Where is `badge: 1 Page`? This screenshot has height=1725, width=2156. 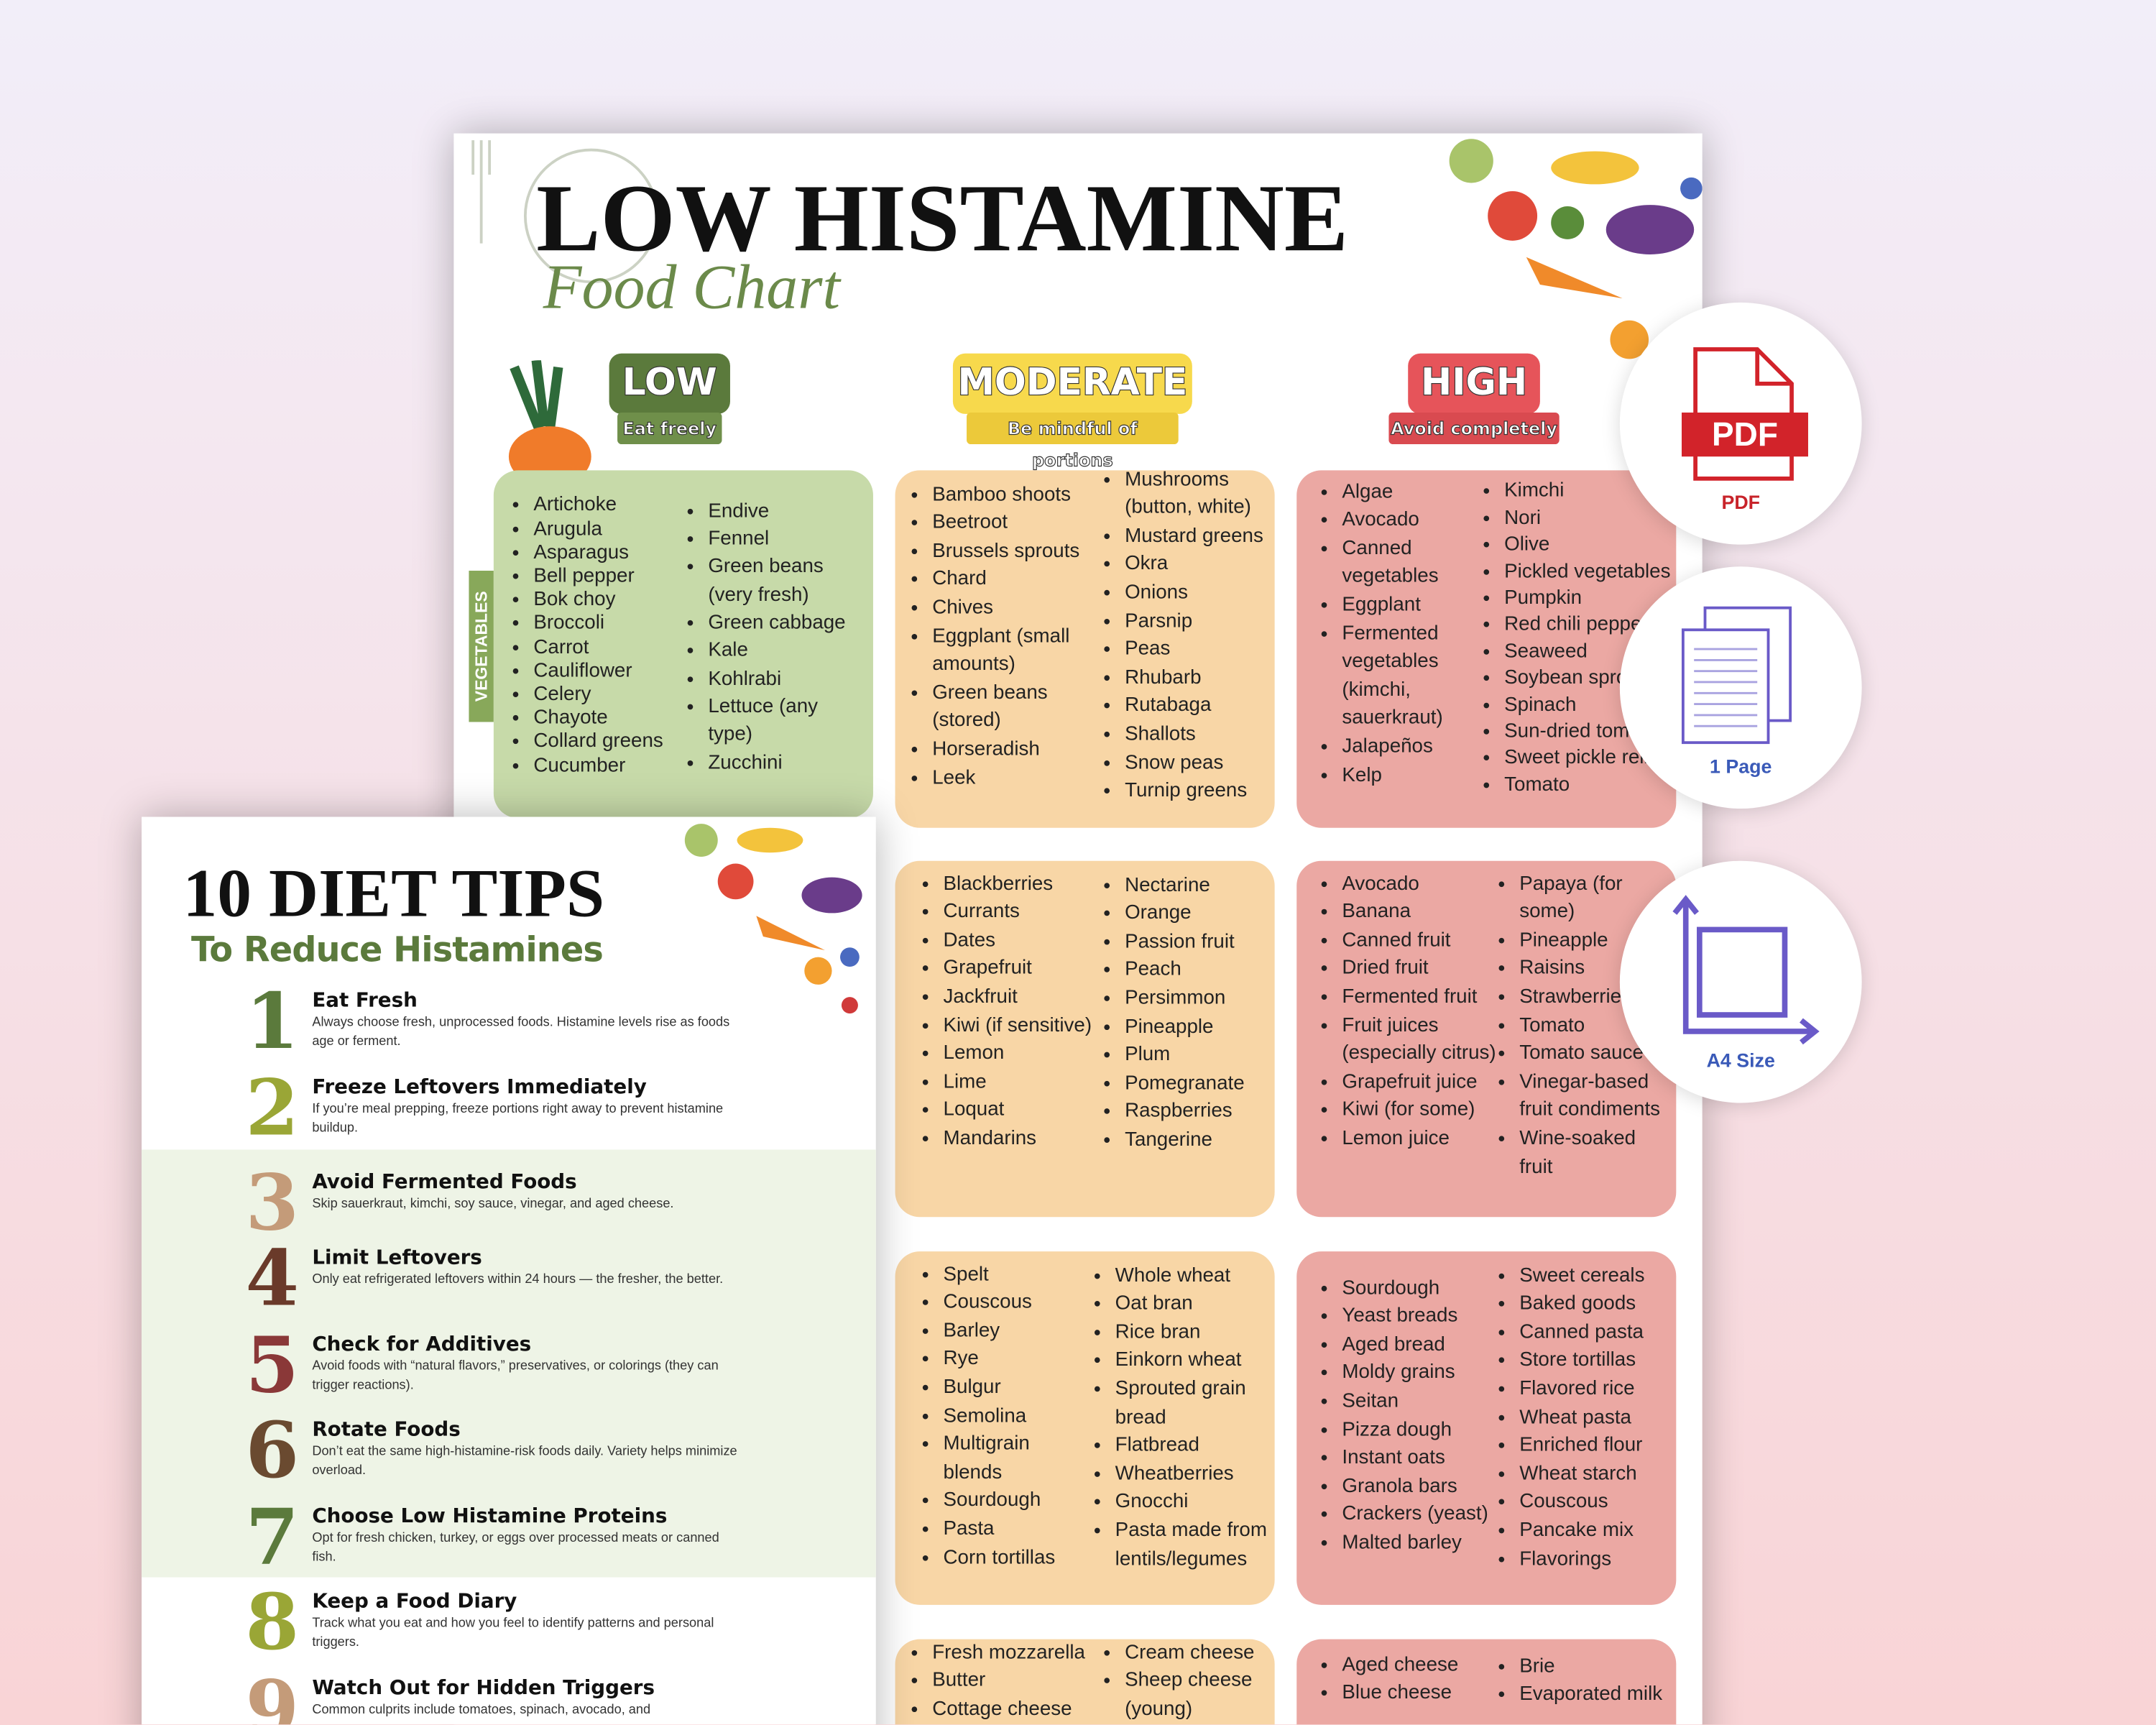
badge: 1 Page is located at coordinates (1740, 687).